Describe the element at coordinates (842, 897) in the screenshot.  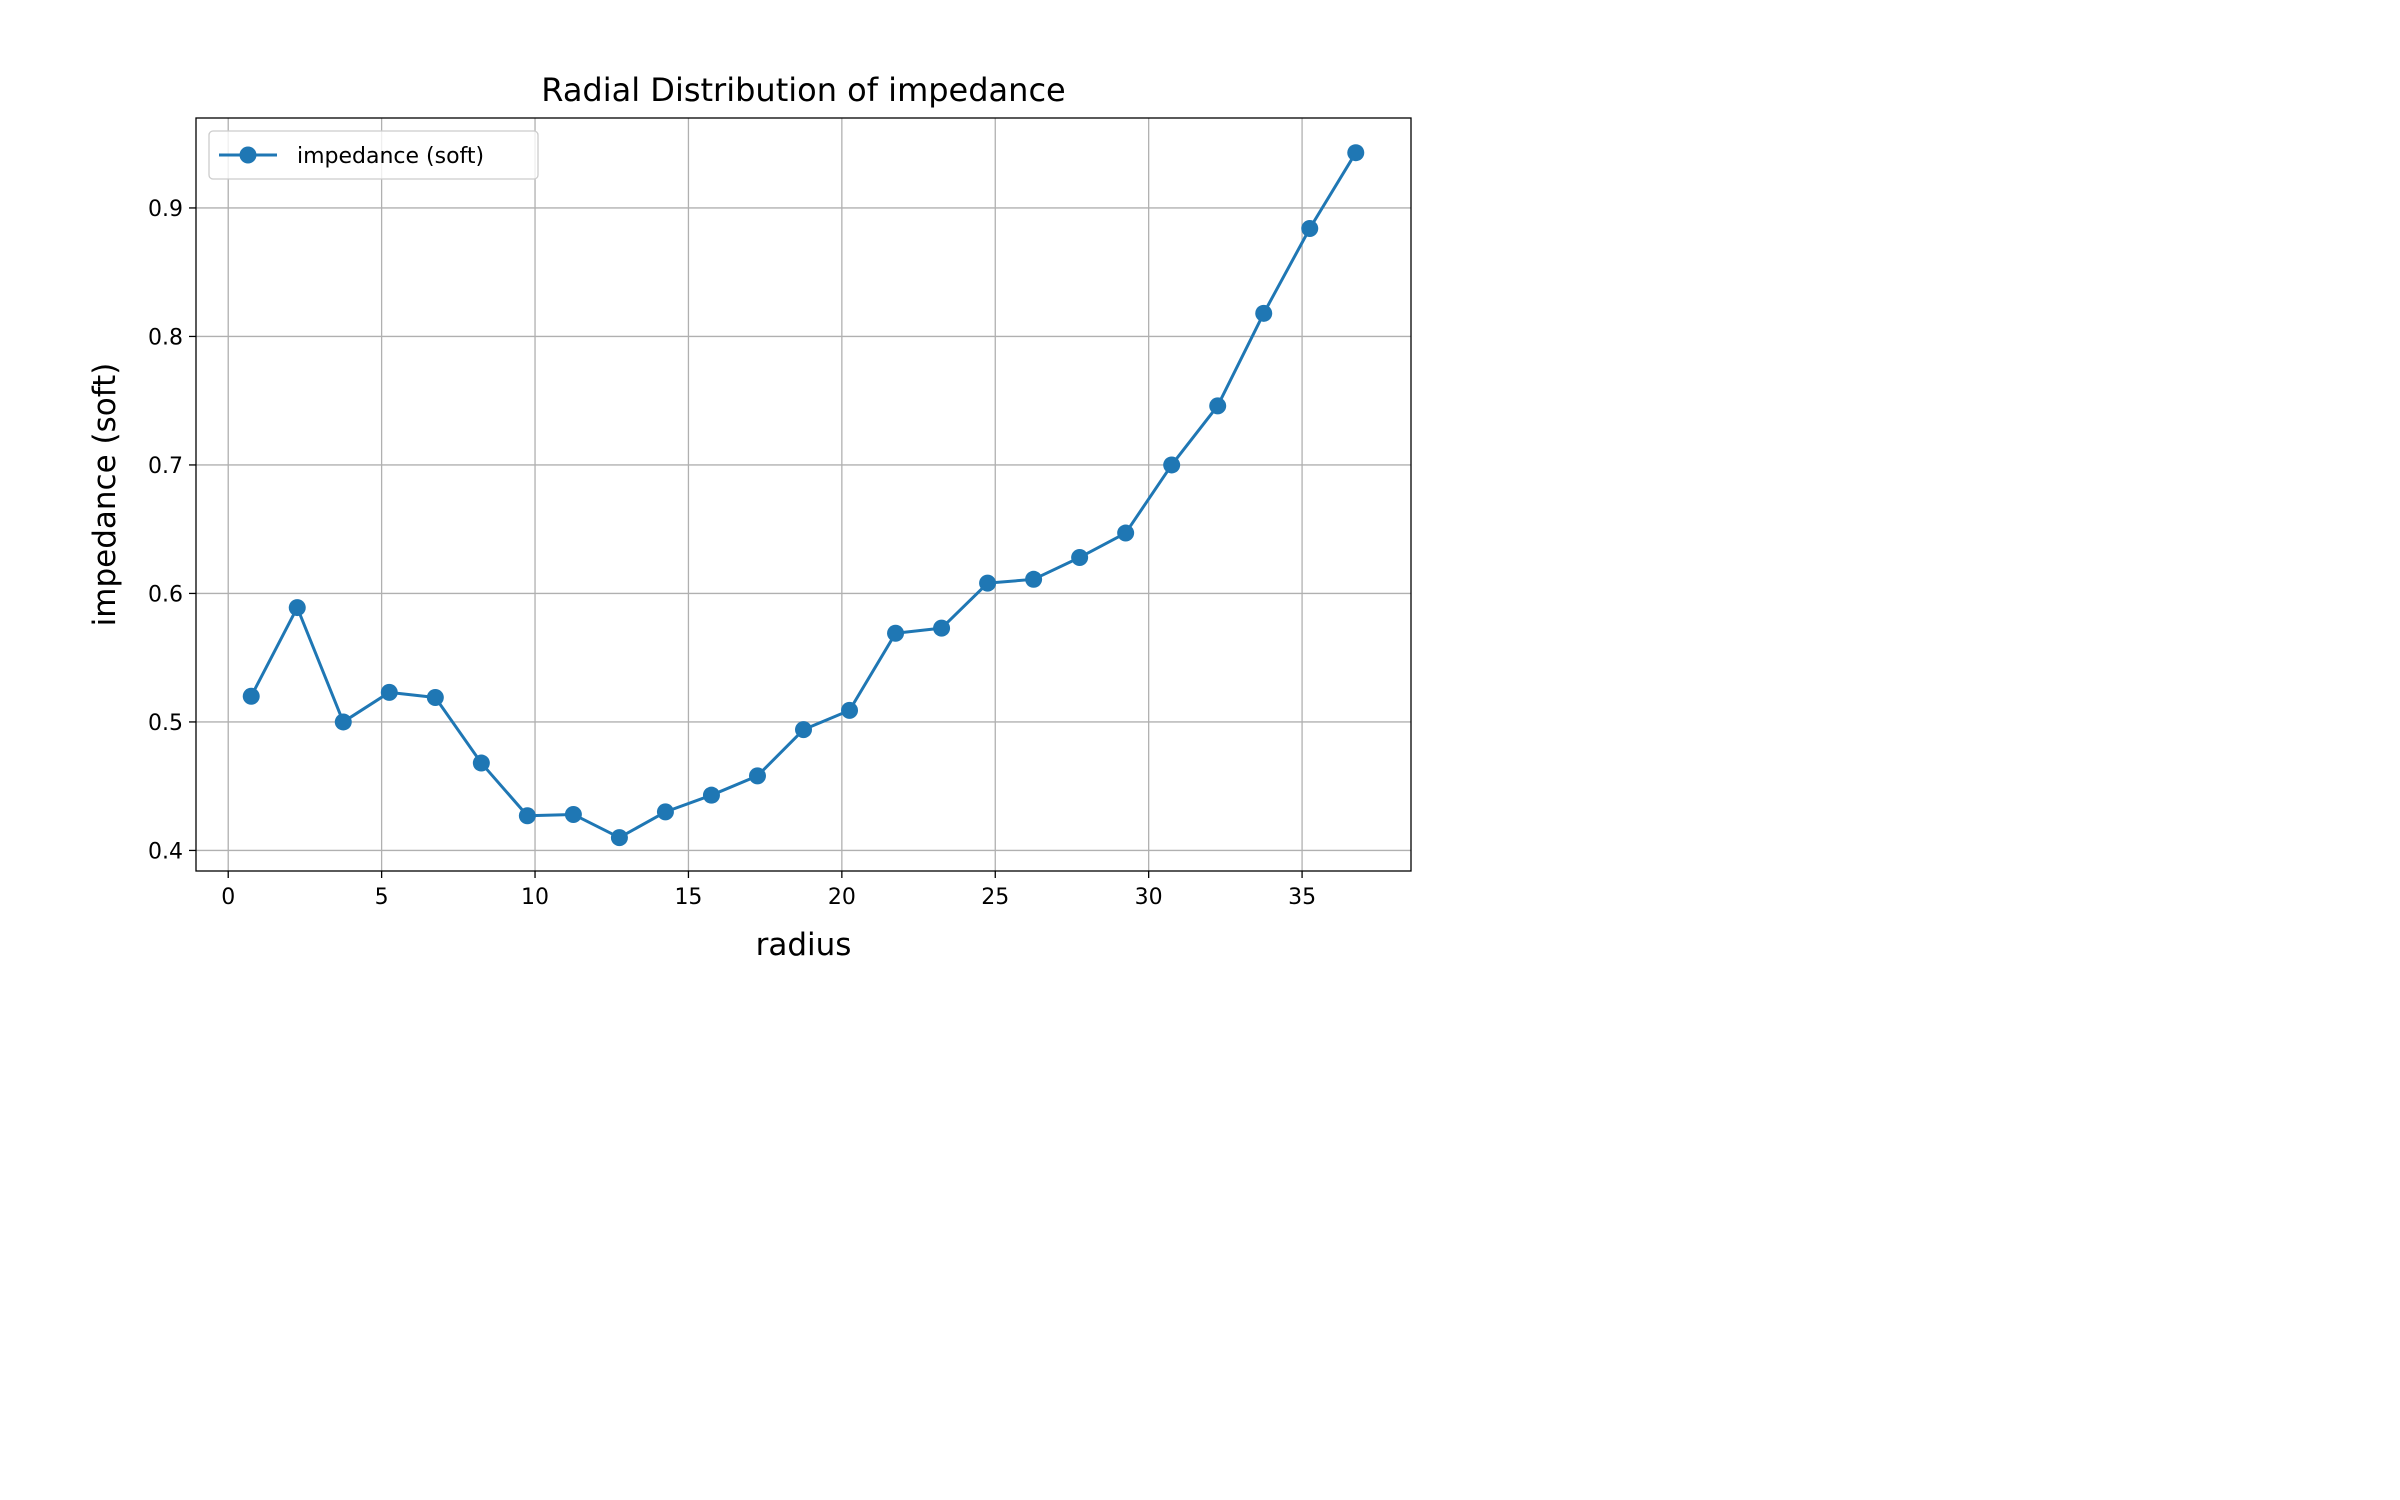
I see `x-tick-label: 20` at that location.